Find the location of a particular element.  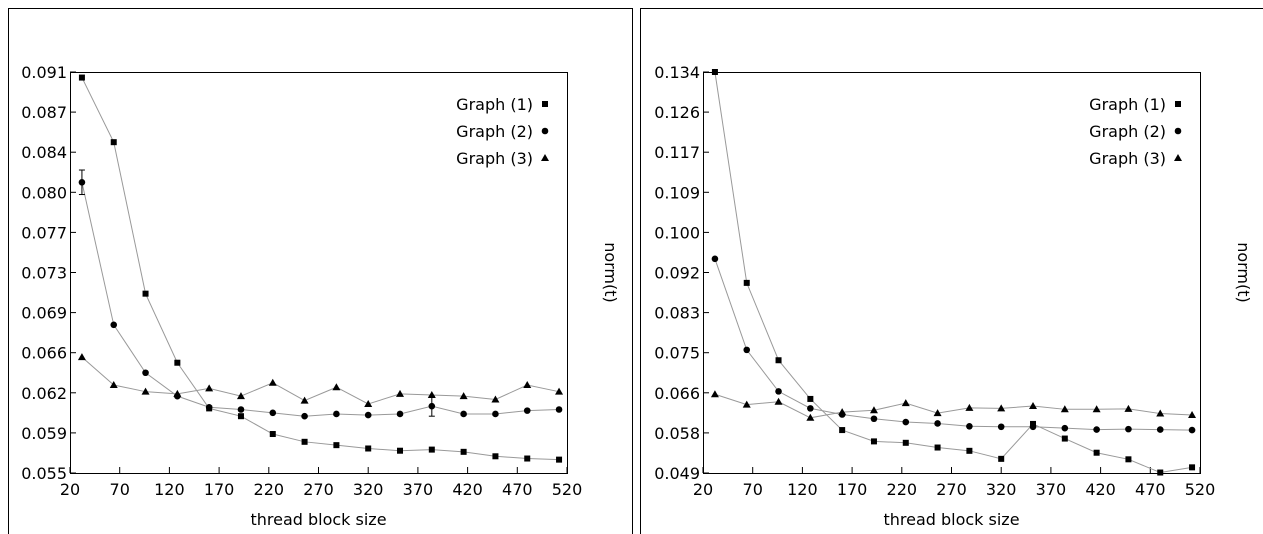

series-line is located at coordinates (953, 344).